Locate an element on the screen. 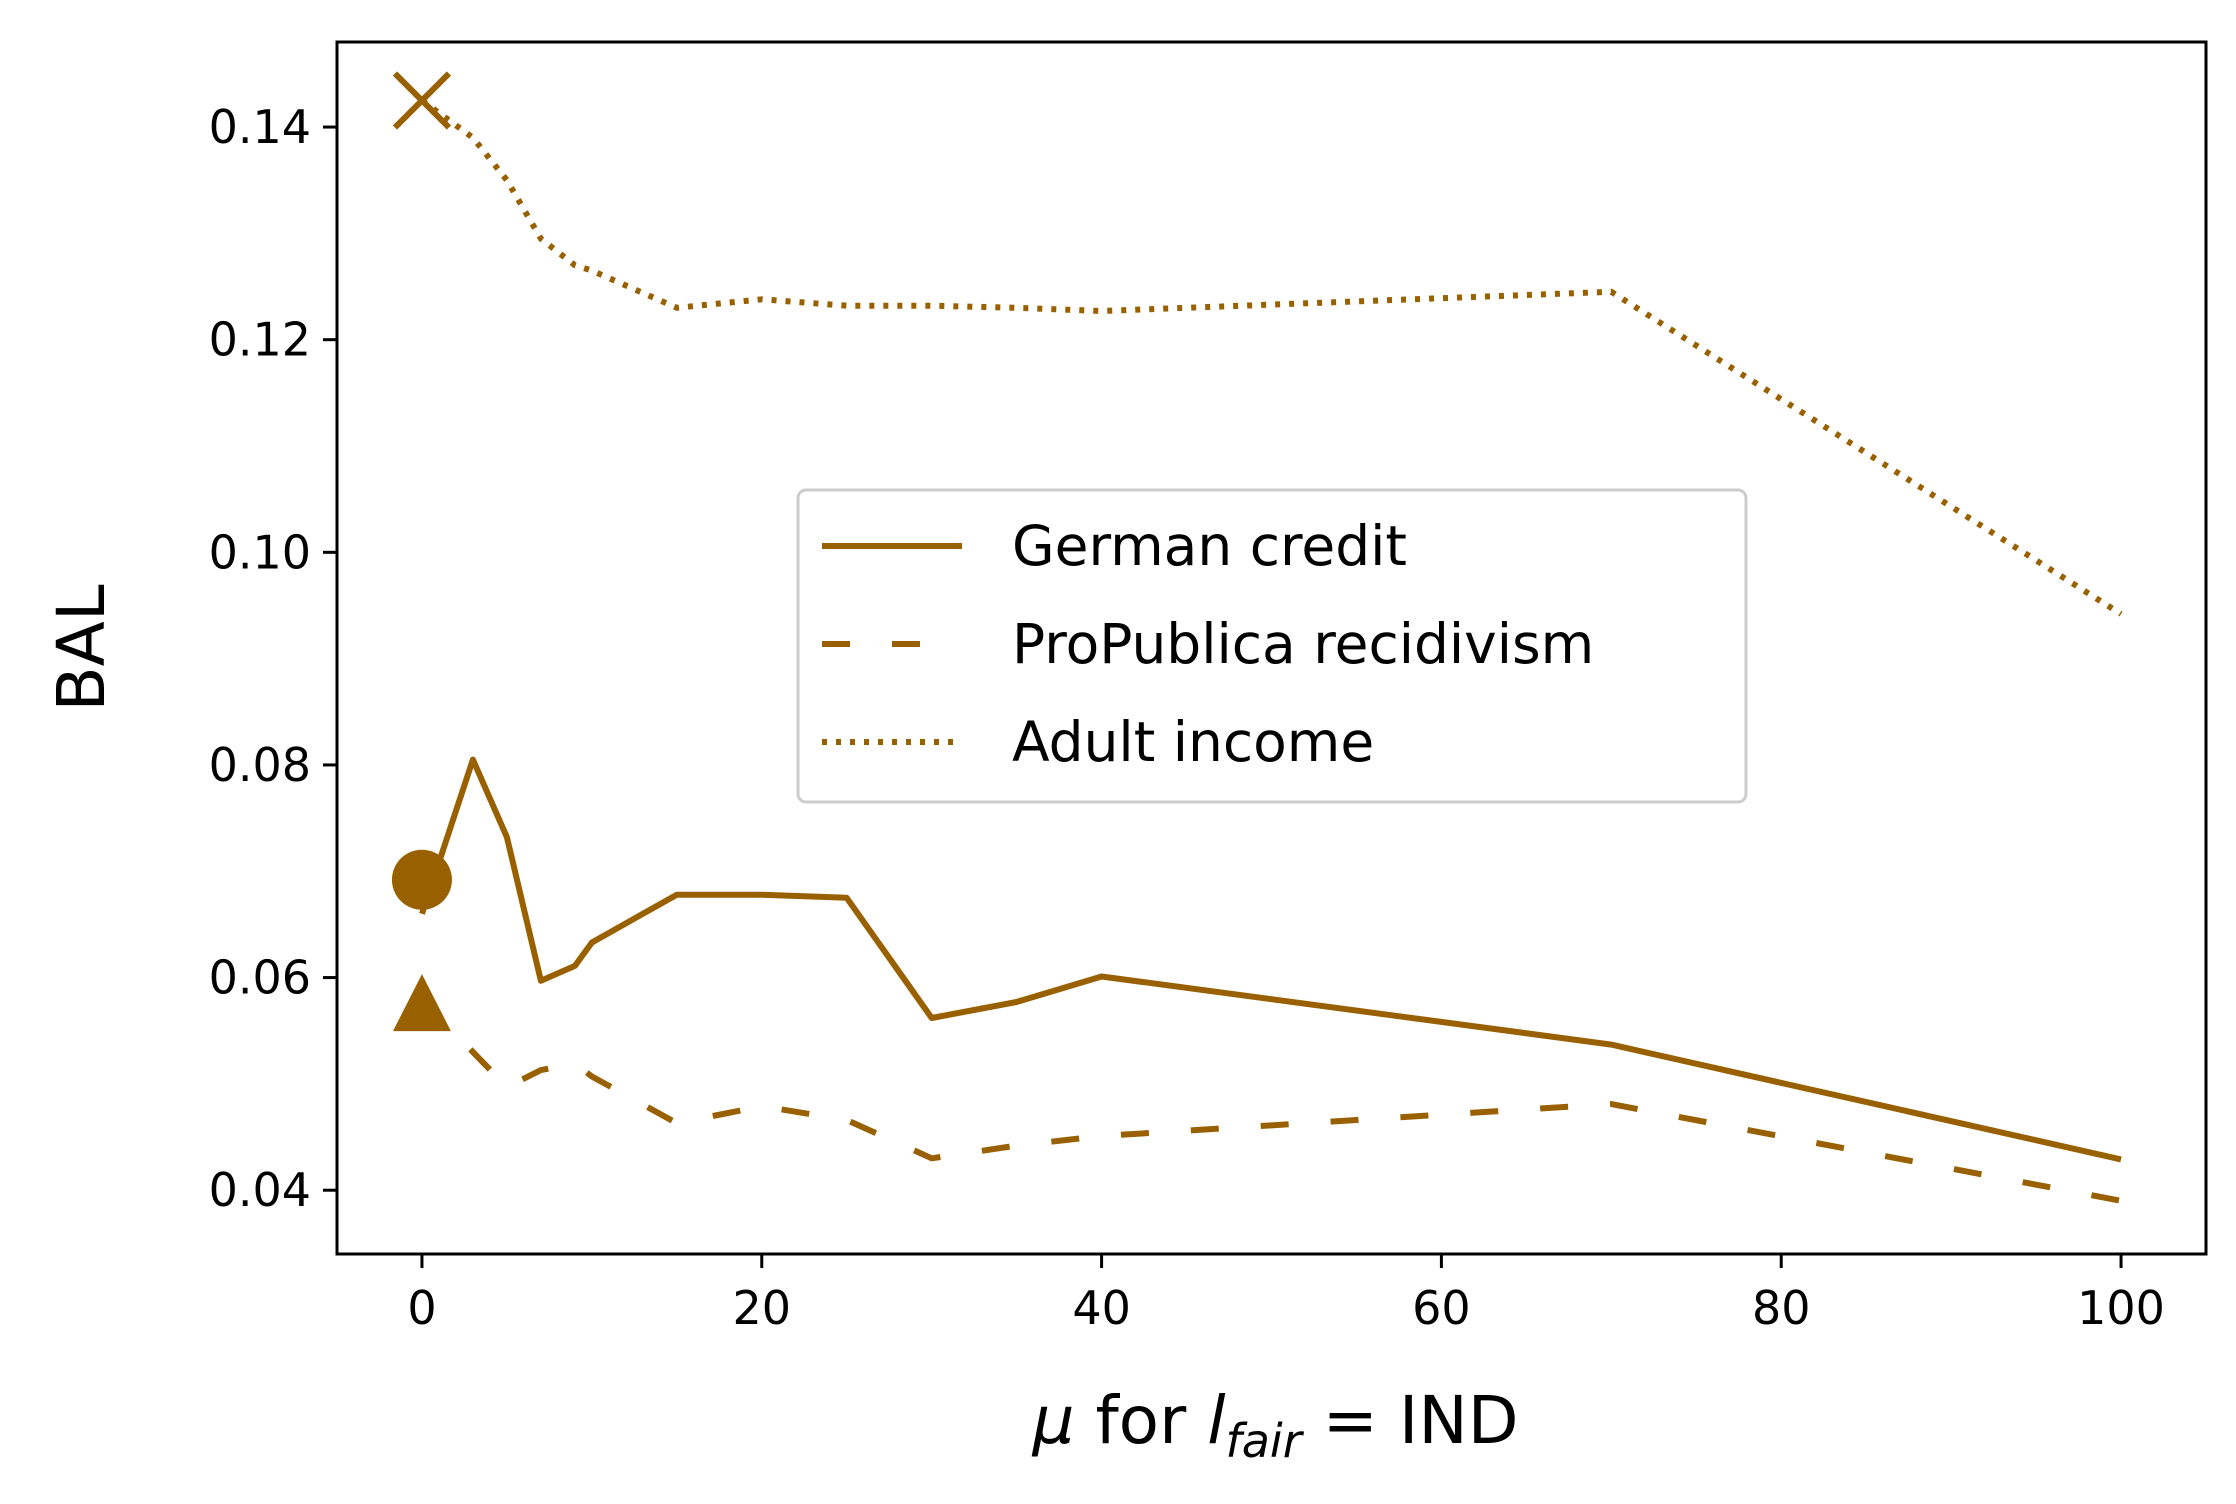 The height and width of the screenshot is (1504, 2236). y-tick-label: 0.06 is located at coordinates (260, 978).